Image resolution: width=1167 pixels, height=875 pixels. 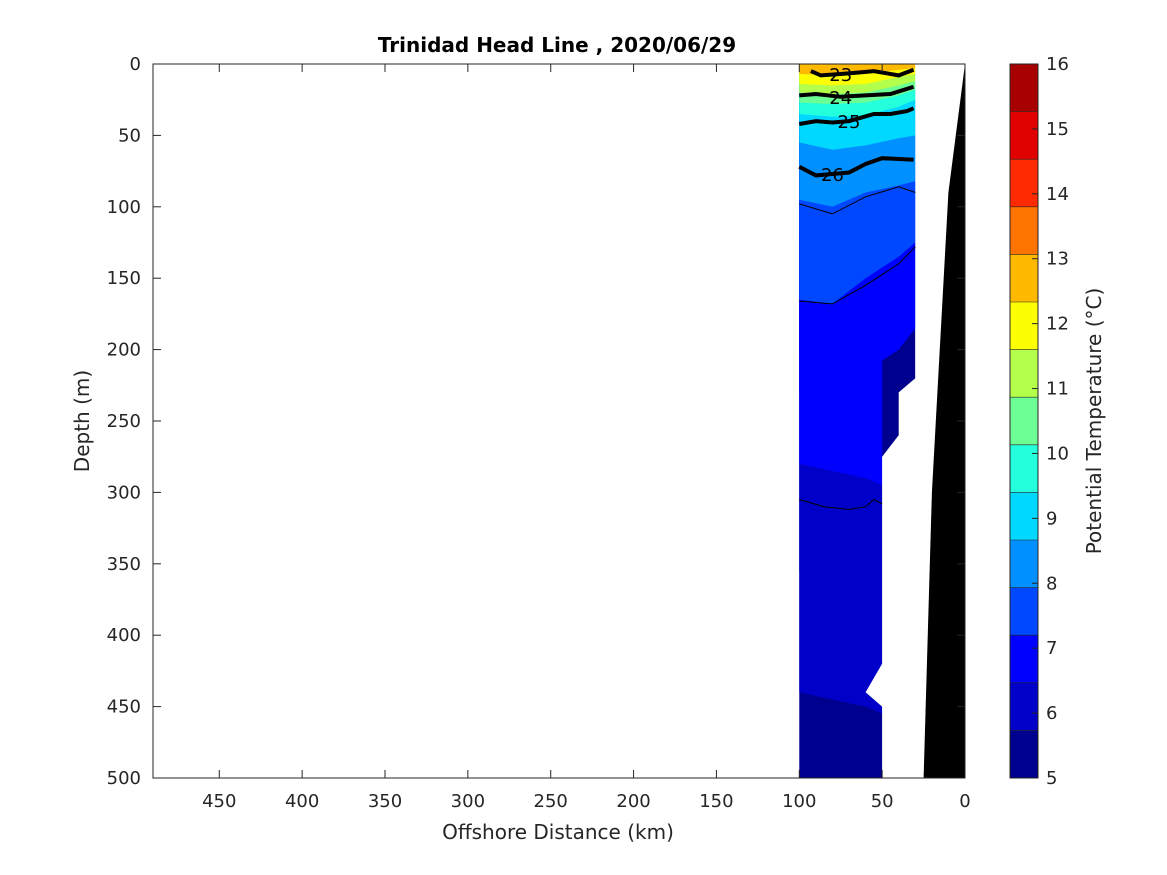 What do you see at coordinates (716, 801) in the screenshot?
I see `x-tick-label: 150` at bounding box center [716, 801].